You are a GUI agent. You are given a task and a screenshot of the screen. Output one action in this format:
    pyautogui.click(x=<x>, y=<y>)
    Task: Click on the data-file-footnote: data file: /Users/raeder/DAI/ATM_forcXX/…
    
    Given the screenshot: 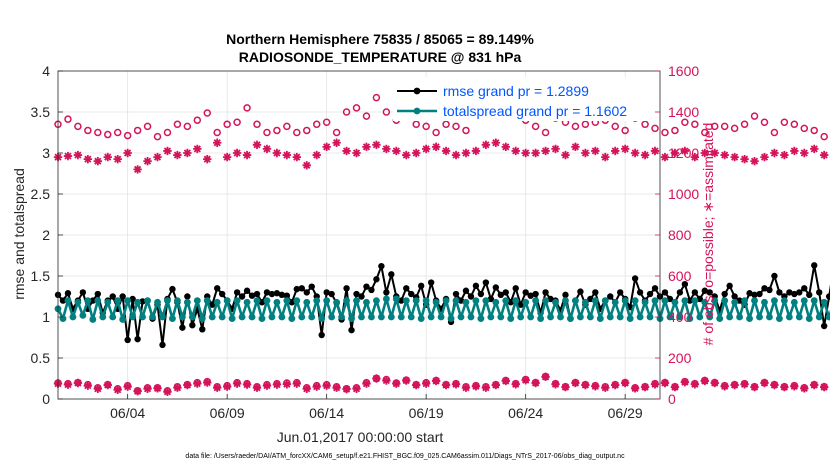 What is the action you would take?
    pyautogui.click(x=405, y=456)
    